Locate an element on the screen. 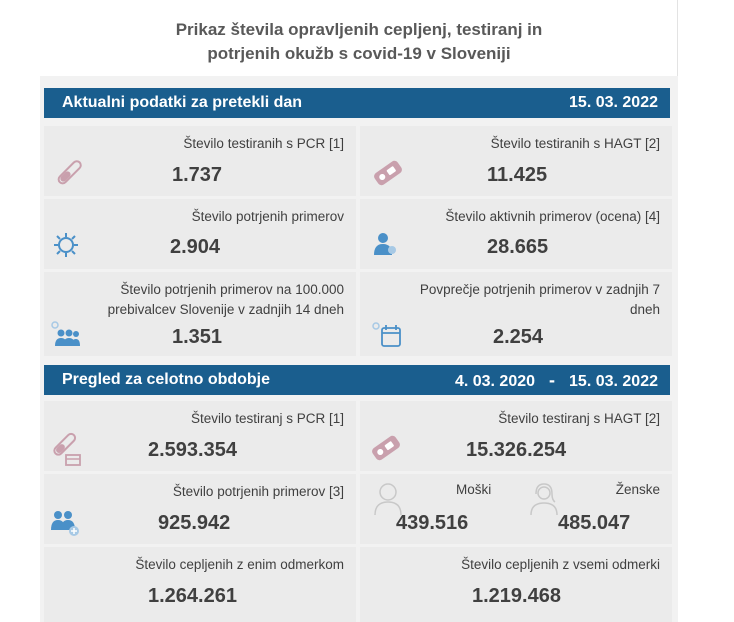 Image resolution: width=734 pixels, height=622 pixels. card-value: 2.254 is located at coordinates (518, 337).